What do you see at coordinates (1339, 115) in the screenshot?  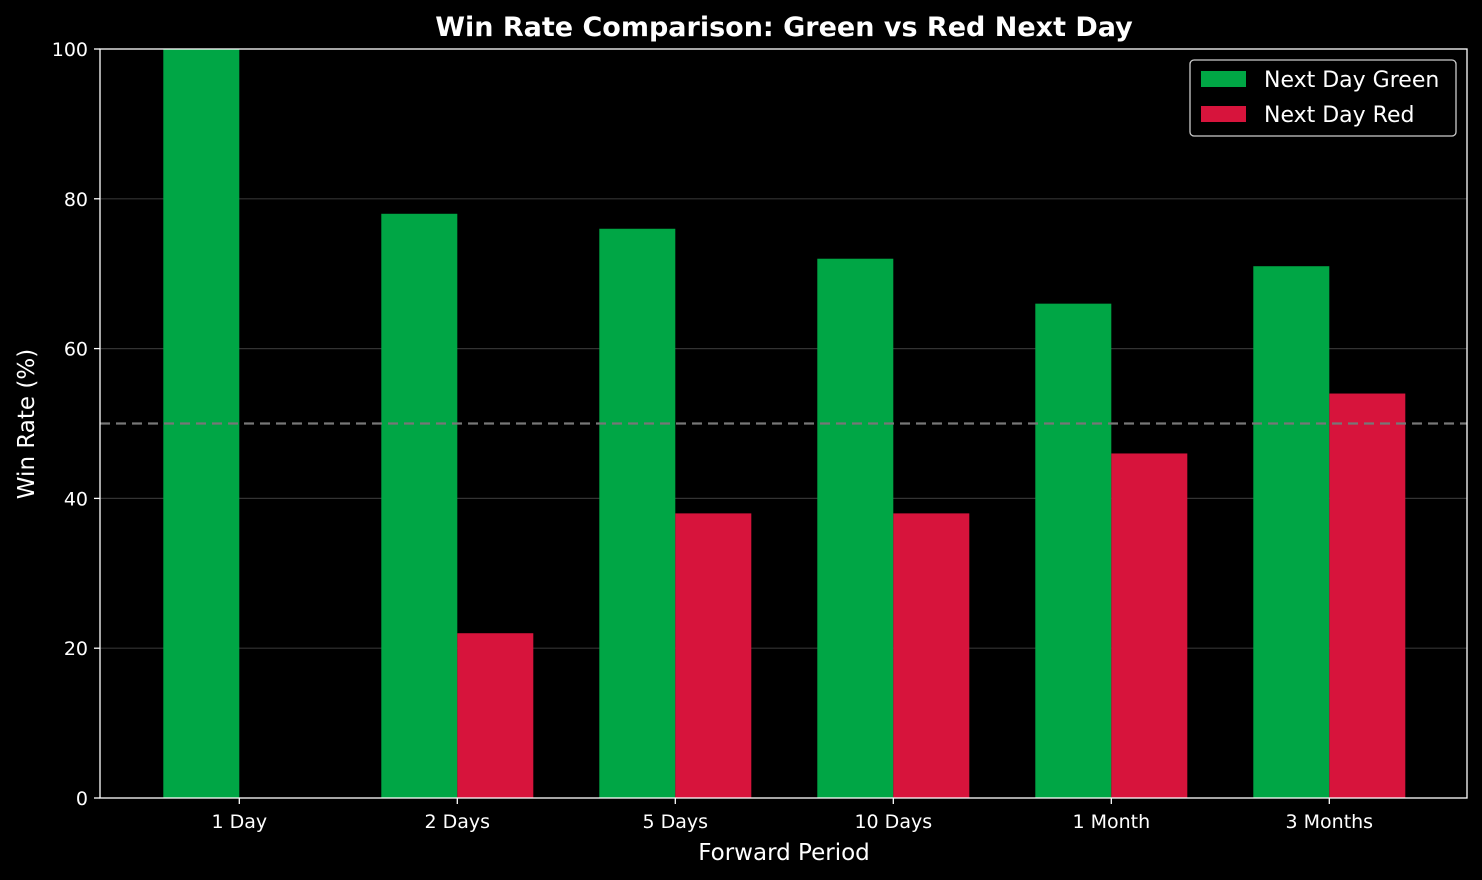 I see `legend-label-1: Next Day Red` at bounding box center [1339, 115].